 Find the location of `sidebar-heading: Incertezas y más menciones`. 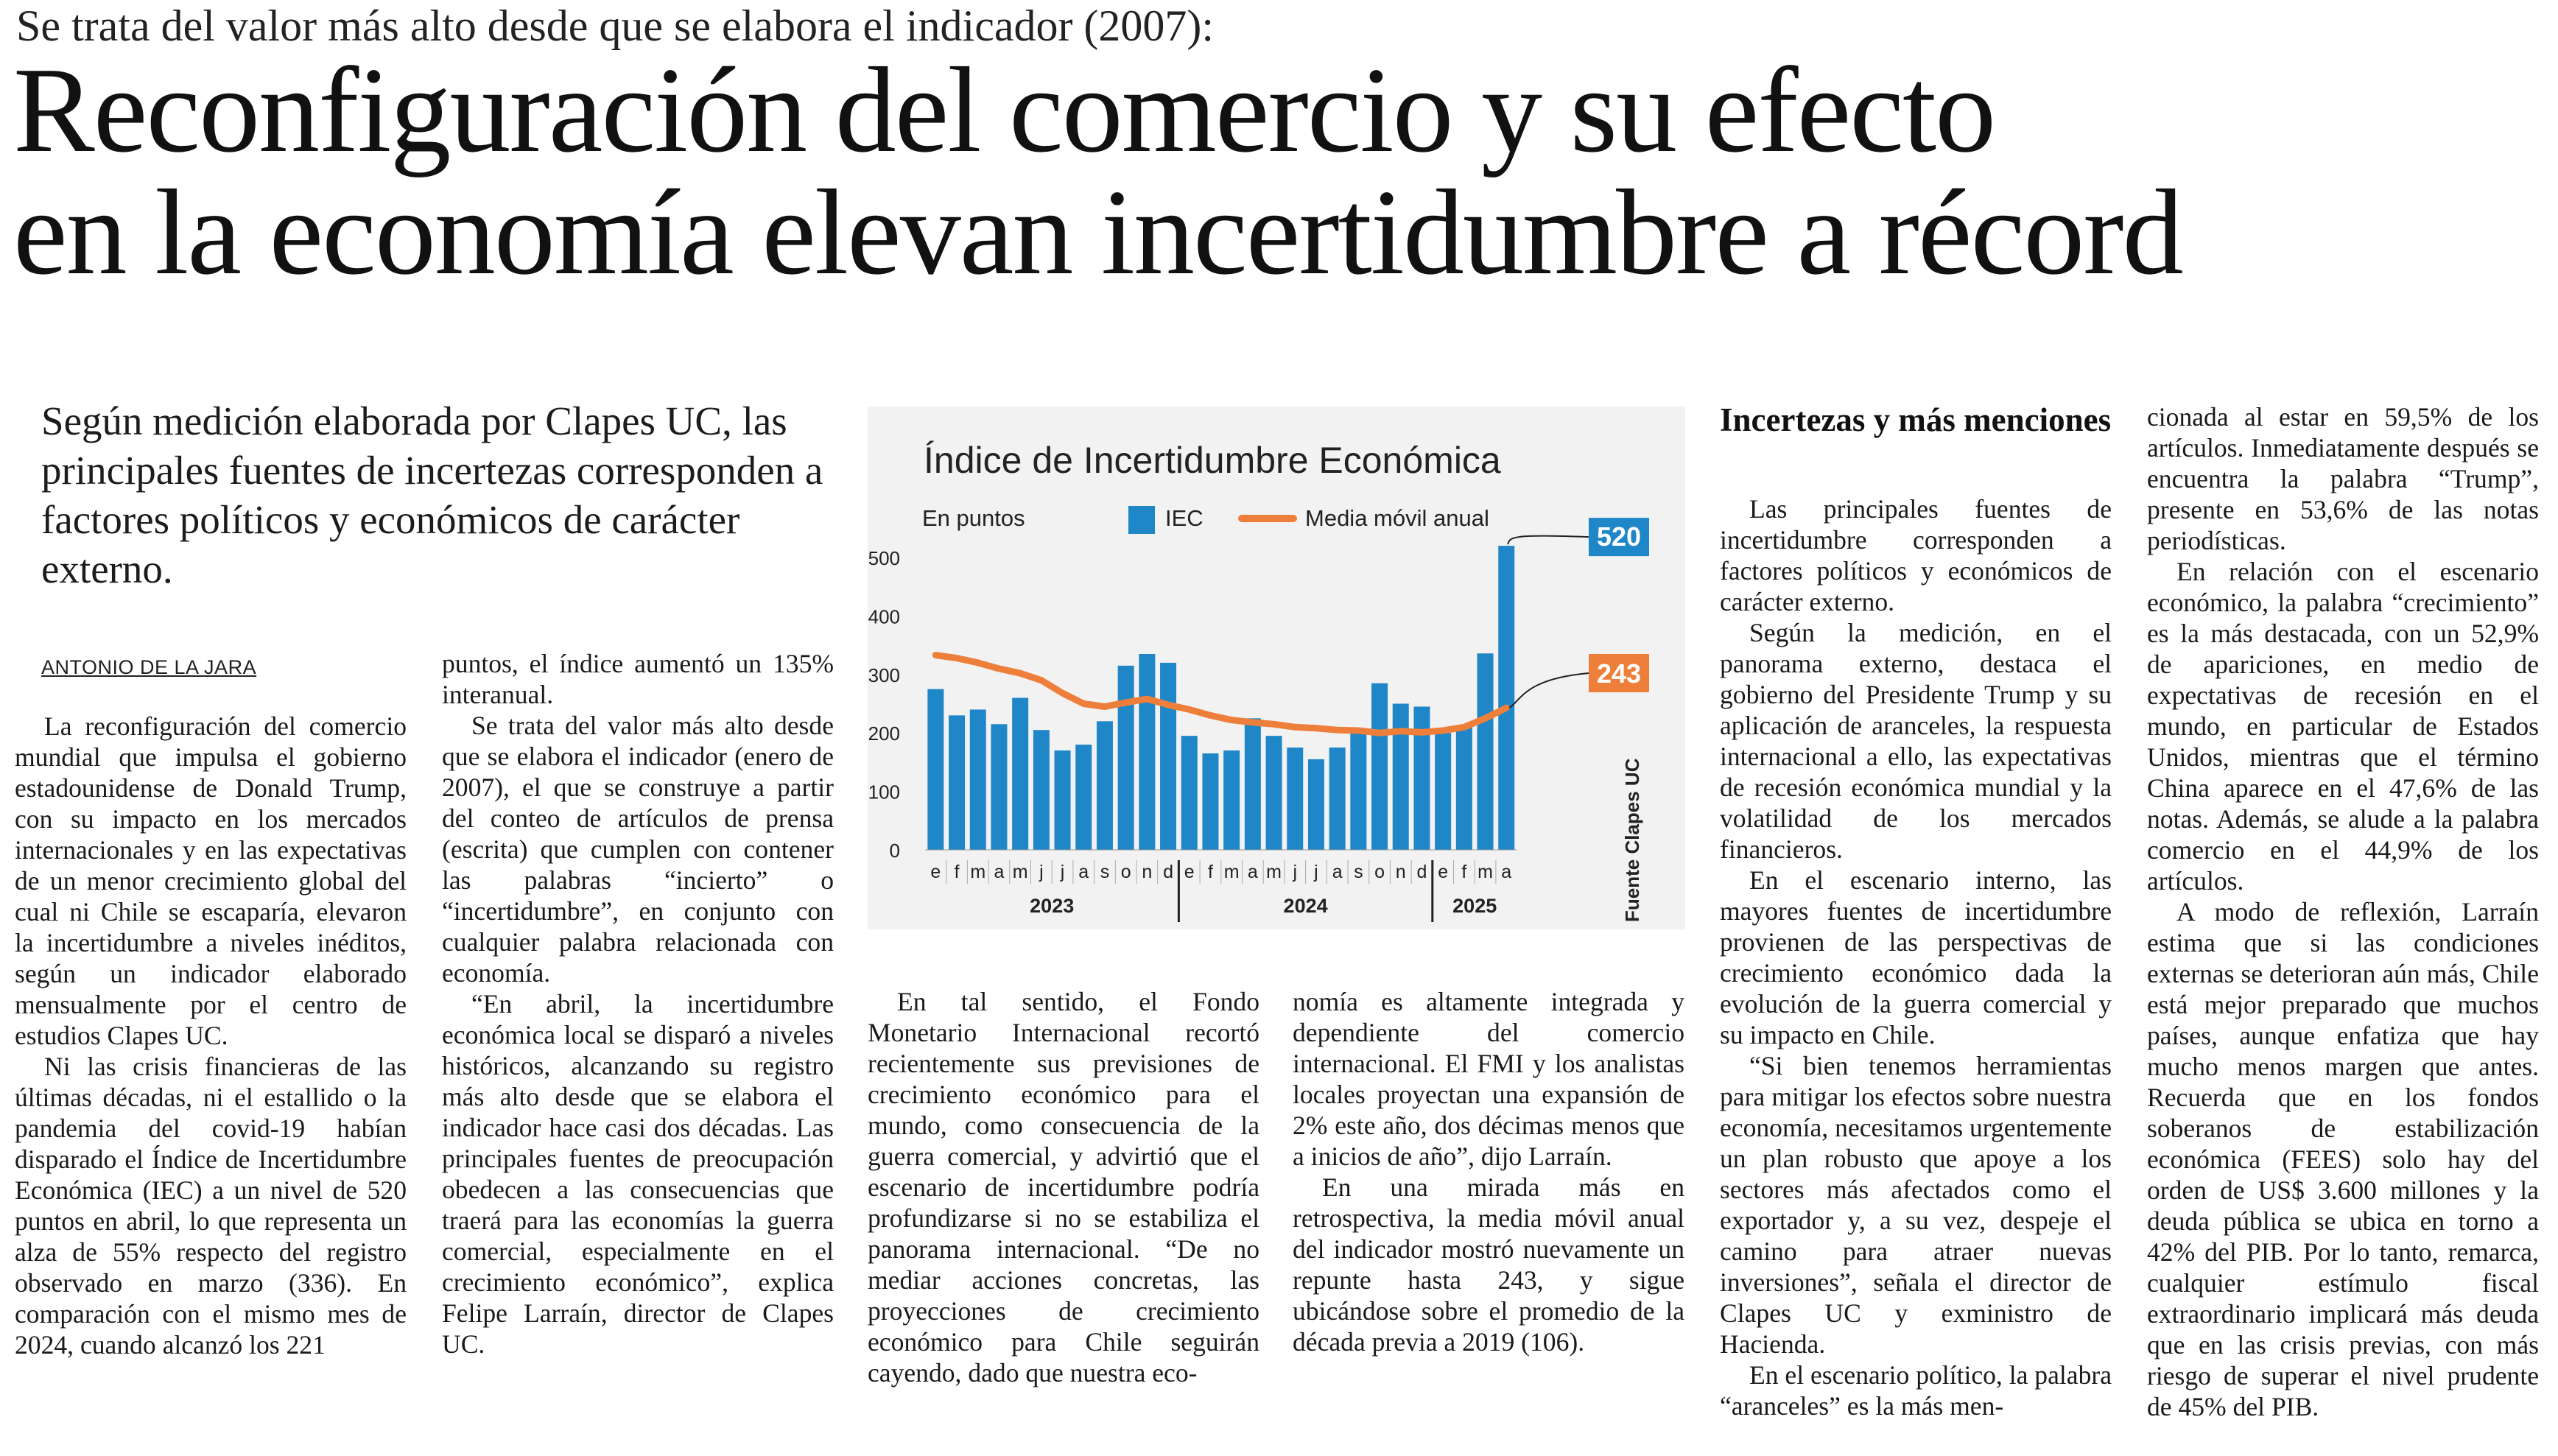

sidebar-heading: Incertezas y más menciones is located at coordinates (1916, 419).